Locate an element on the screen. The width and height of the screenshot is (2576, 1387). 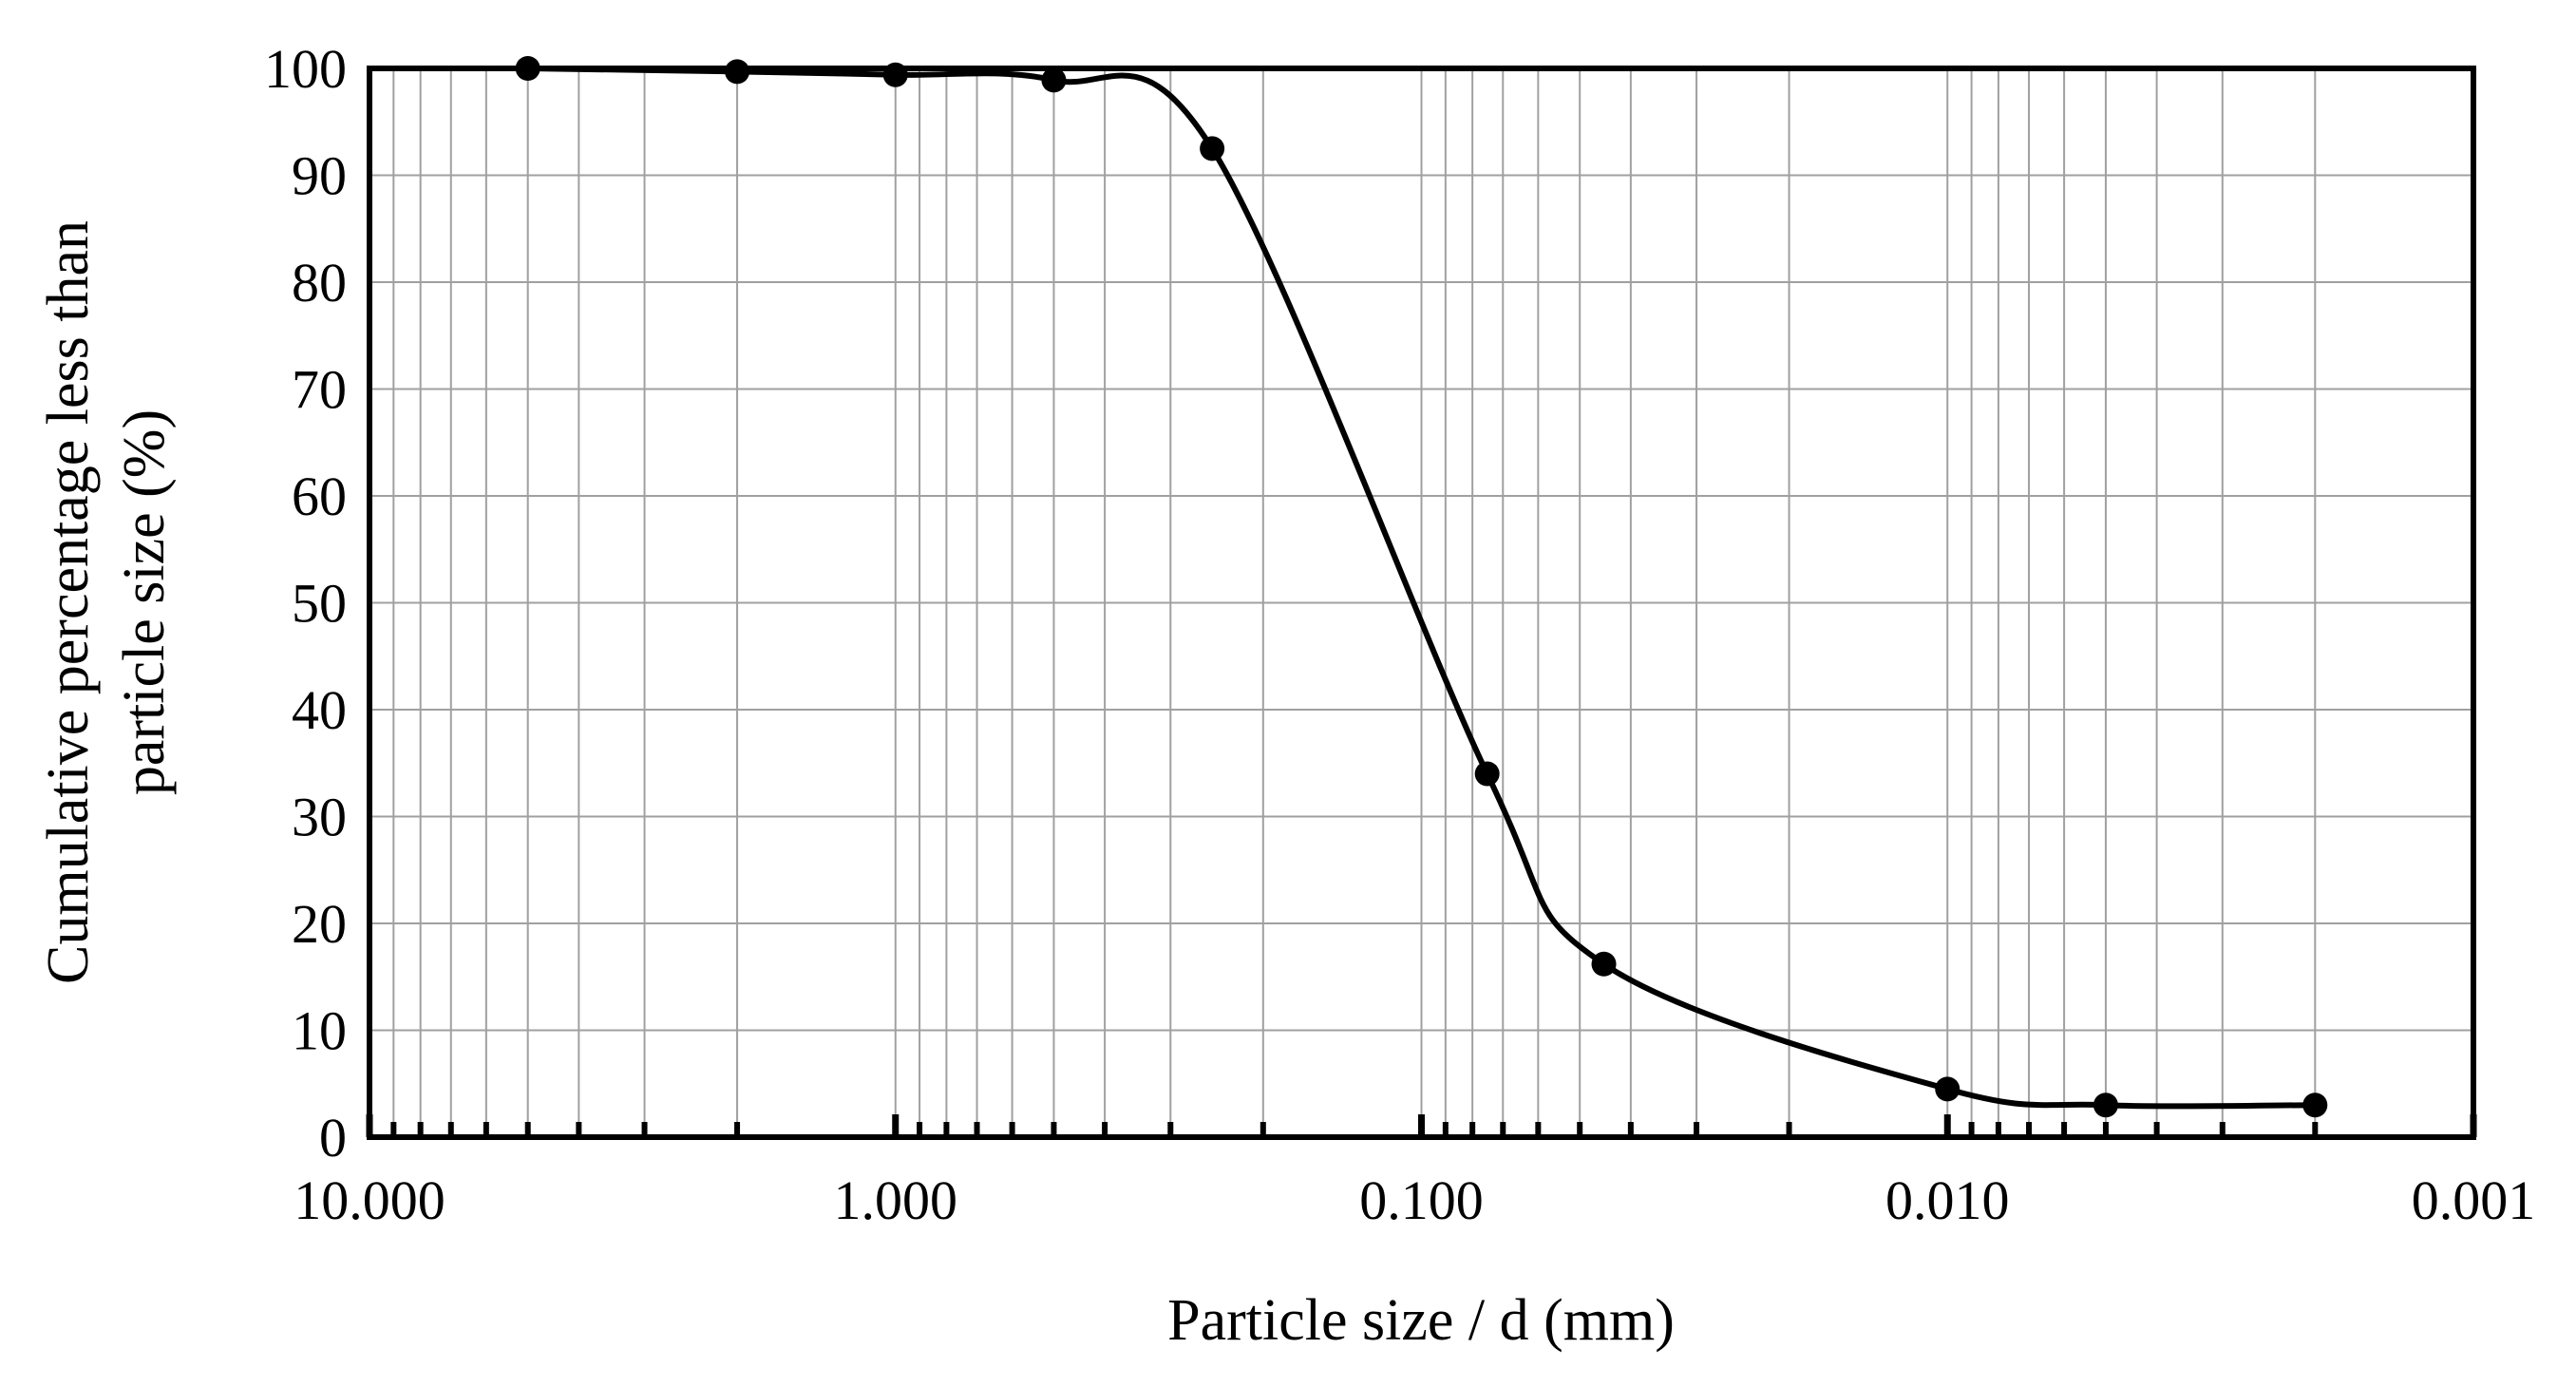
y-tick-label: 70 is located at coordinates (319, 390).